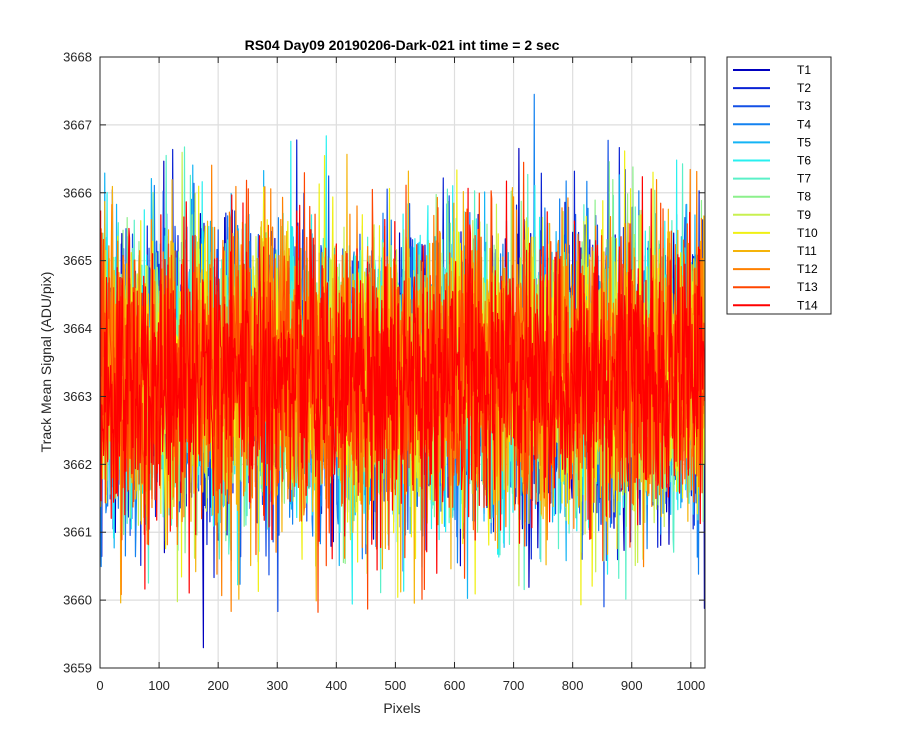 This screenshot has width=900, height=750. I want to click on y-tick-label: 3665, so click(77, 260).